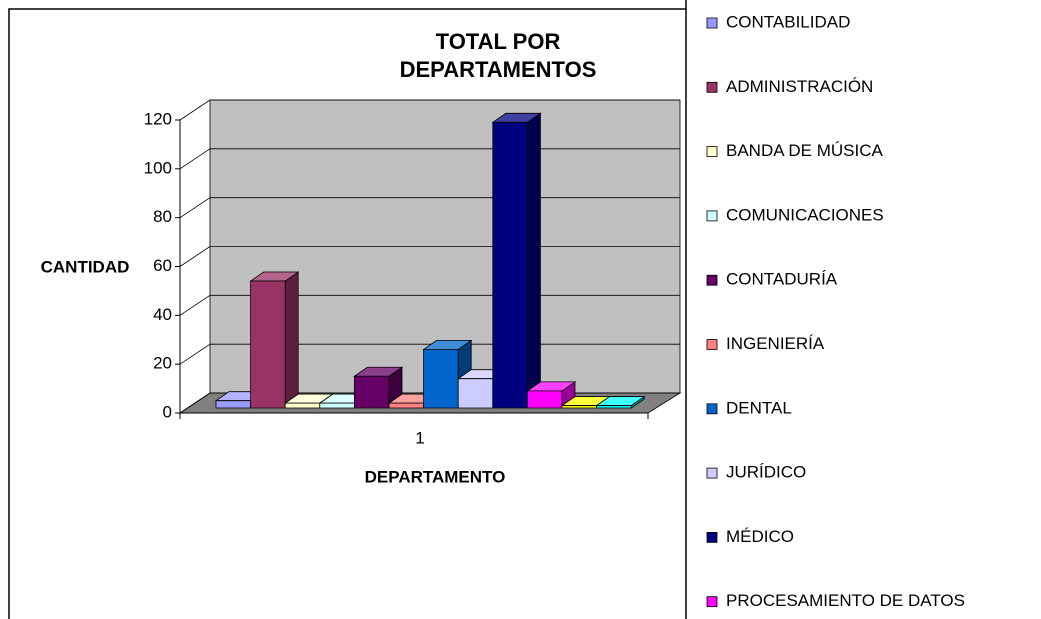  I want to click on legend-label: BANDA DE MÚSICA, so click(804, 150).